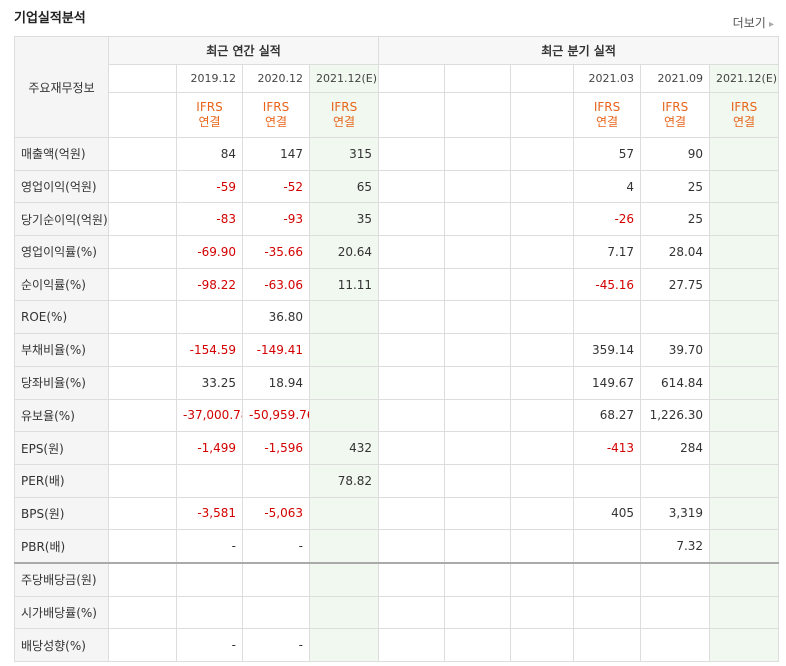 This screenshot has width=786, height=666. What do you see at coordinates (209, 219) in the screenshot?
I see `value-cell: -83` at bounding box center [209, 219].